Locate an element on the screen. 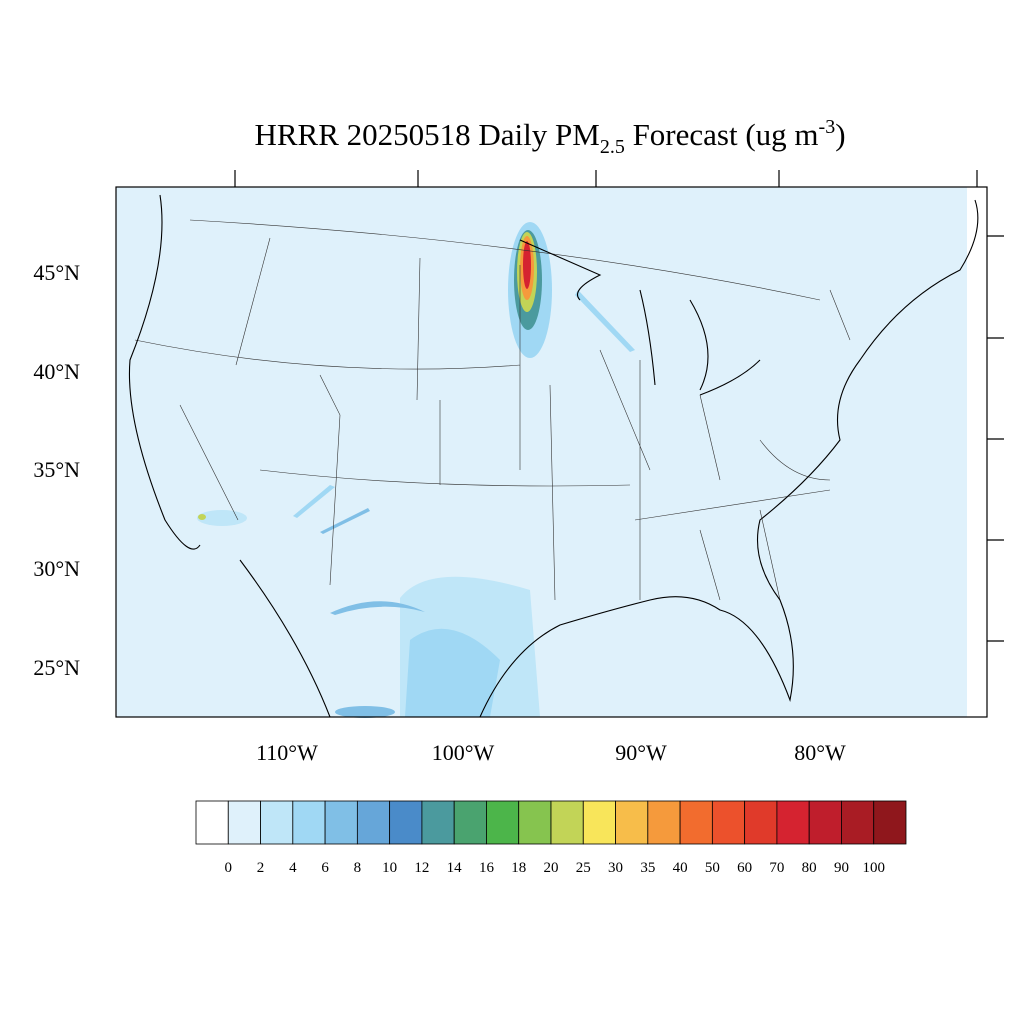  colorbar-label: 30 is located at coordinates (615, 868).